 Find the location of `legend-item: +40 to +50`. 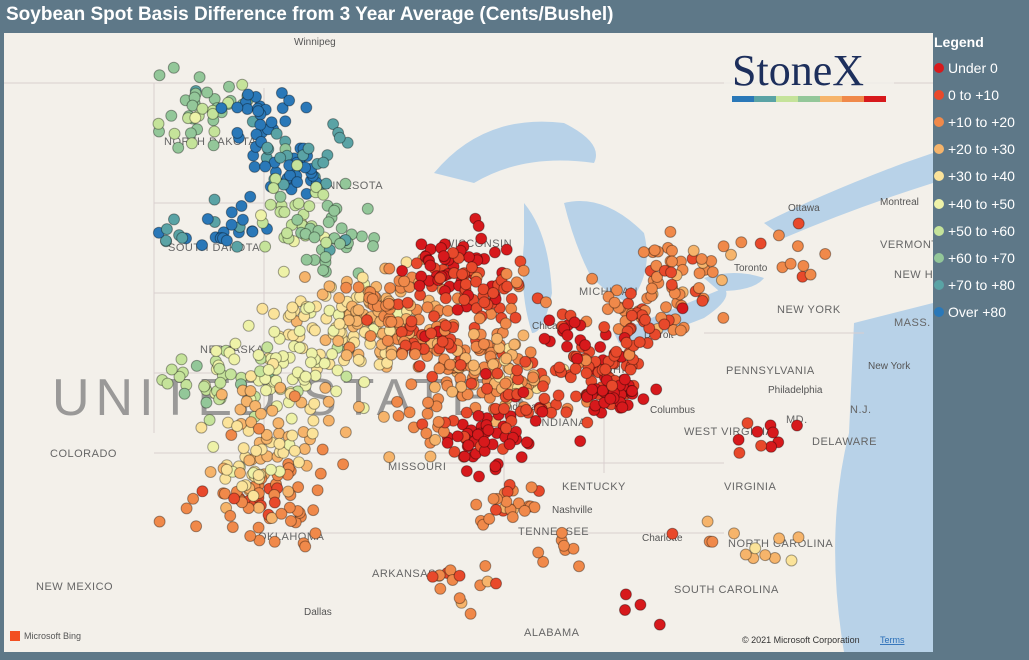

legend-item: +40 to +50 is located at coordinates (981, 203).